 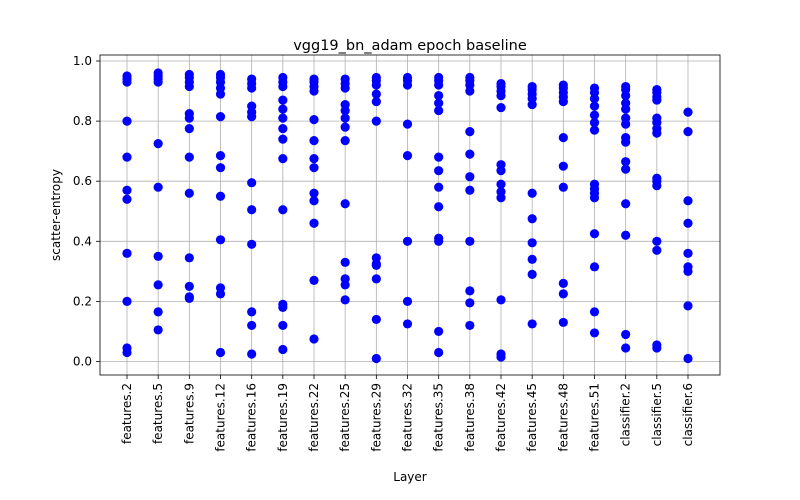 I want to click on x-tick-label: classifier.5, so click(x=657, y=414).